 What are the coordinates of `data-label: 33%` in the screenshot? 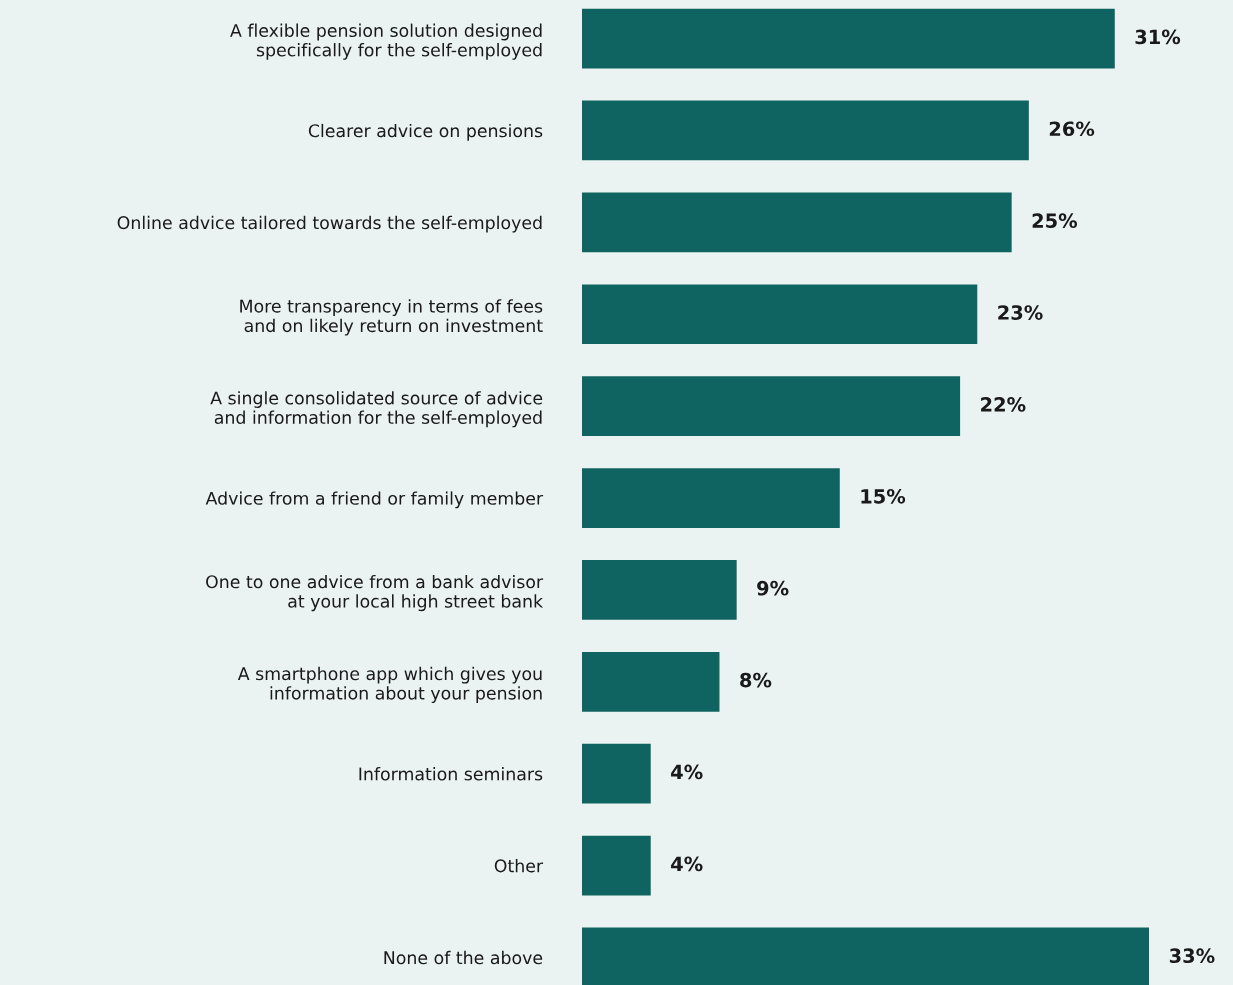 It's located at (1192, 956).